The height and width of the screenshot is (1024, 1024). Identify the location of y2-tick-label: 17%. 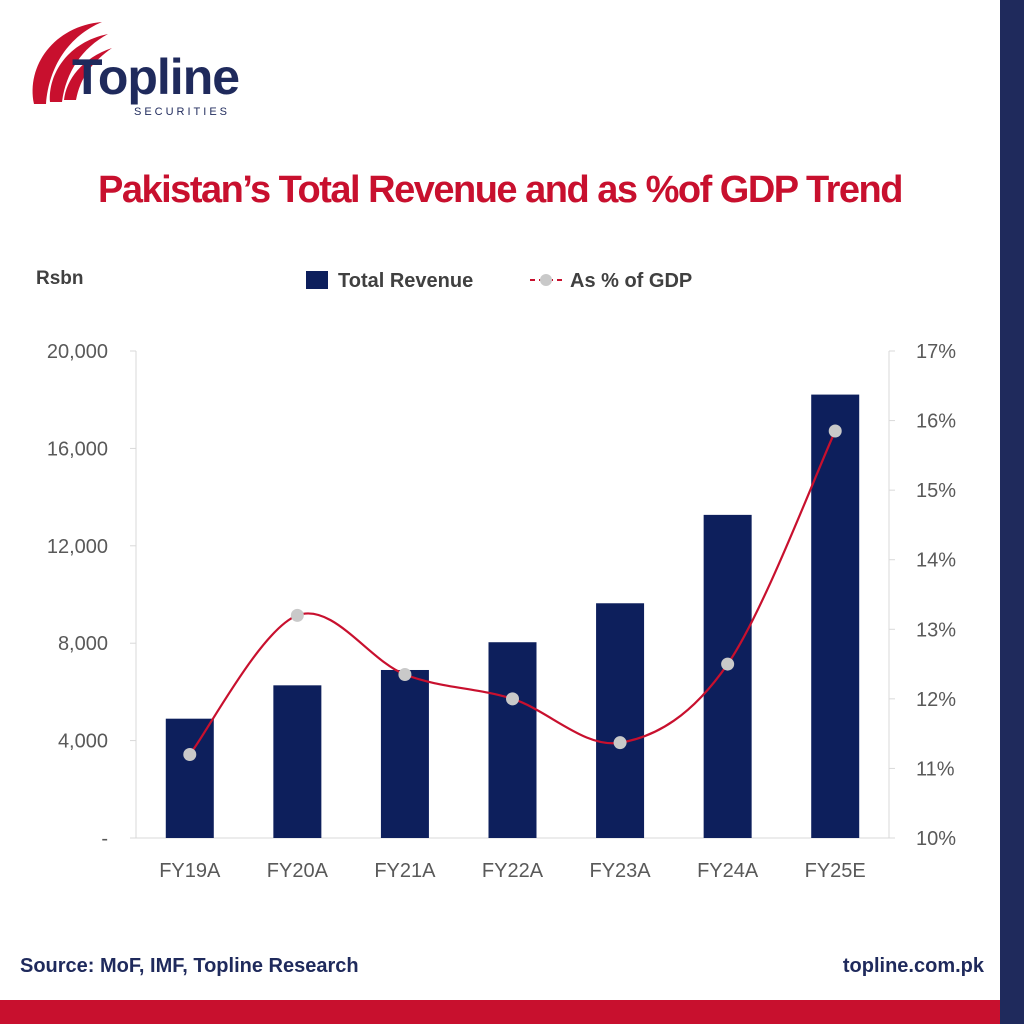
(936, 352).